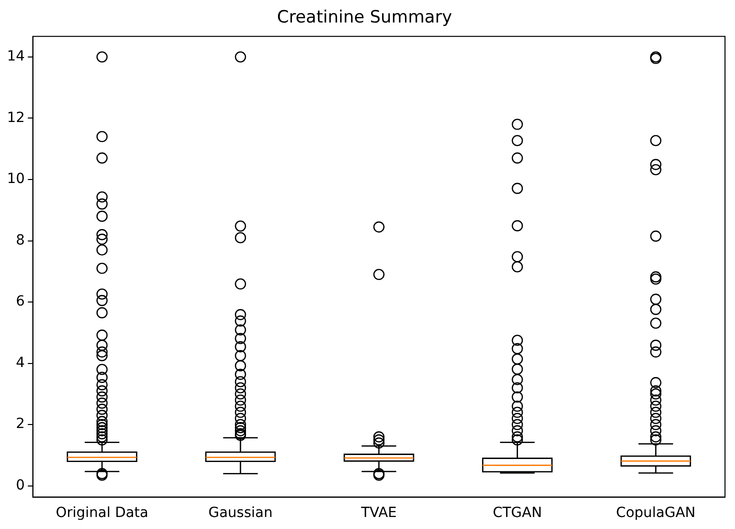 The image size is (735, 529). Describe the element at coordinates (20, 302) in the screenshot. I see `y-tick-label: 6` at that location.